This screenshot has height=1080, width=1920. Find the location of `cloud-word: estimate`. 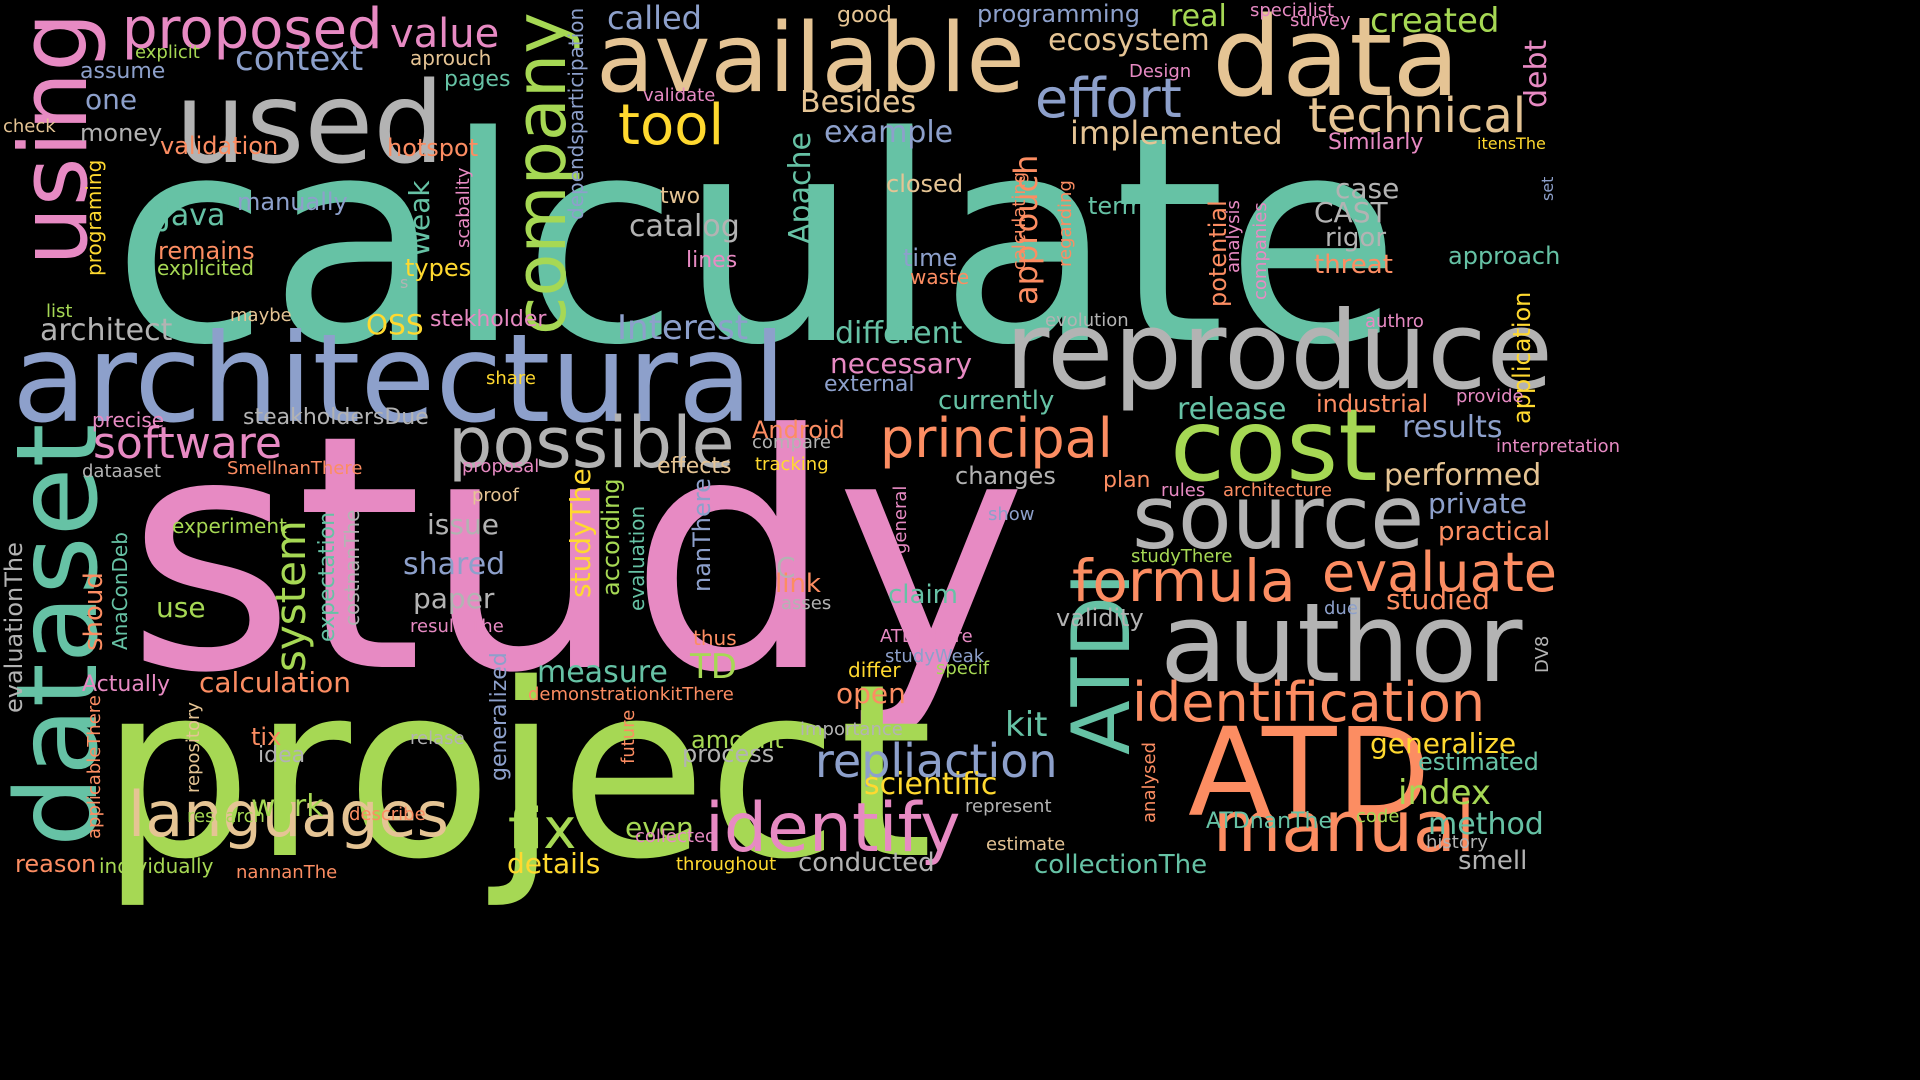

cloud-word: estimate is located at coordinates (1026, 844).